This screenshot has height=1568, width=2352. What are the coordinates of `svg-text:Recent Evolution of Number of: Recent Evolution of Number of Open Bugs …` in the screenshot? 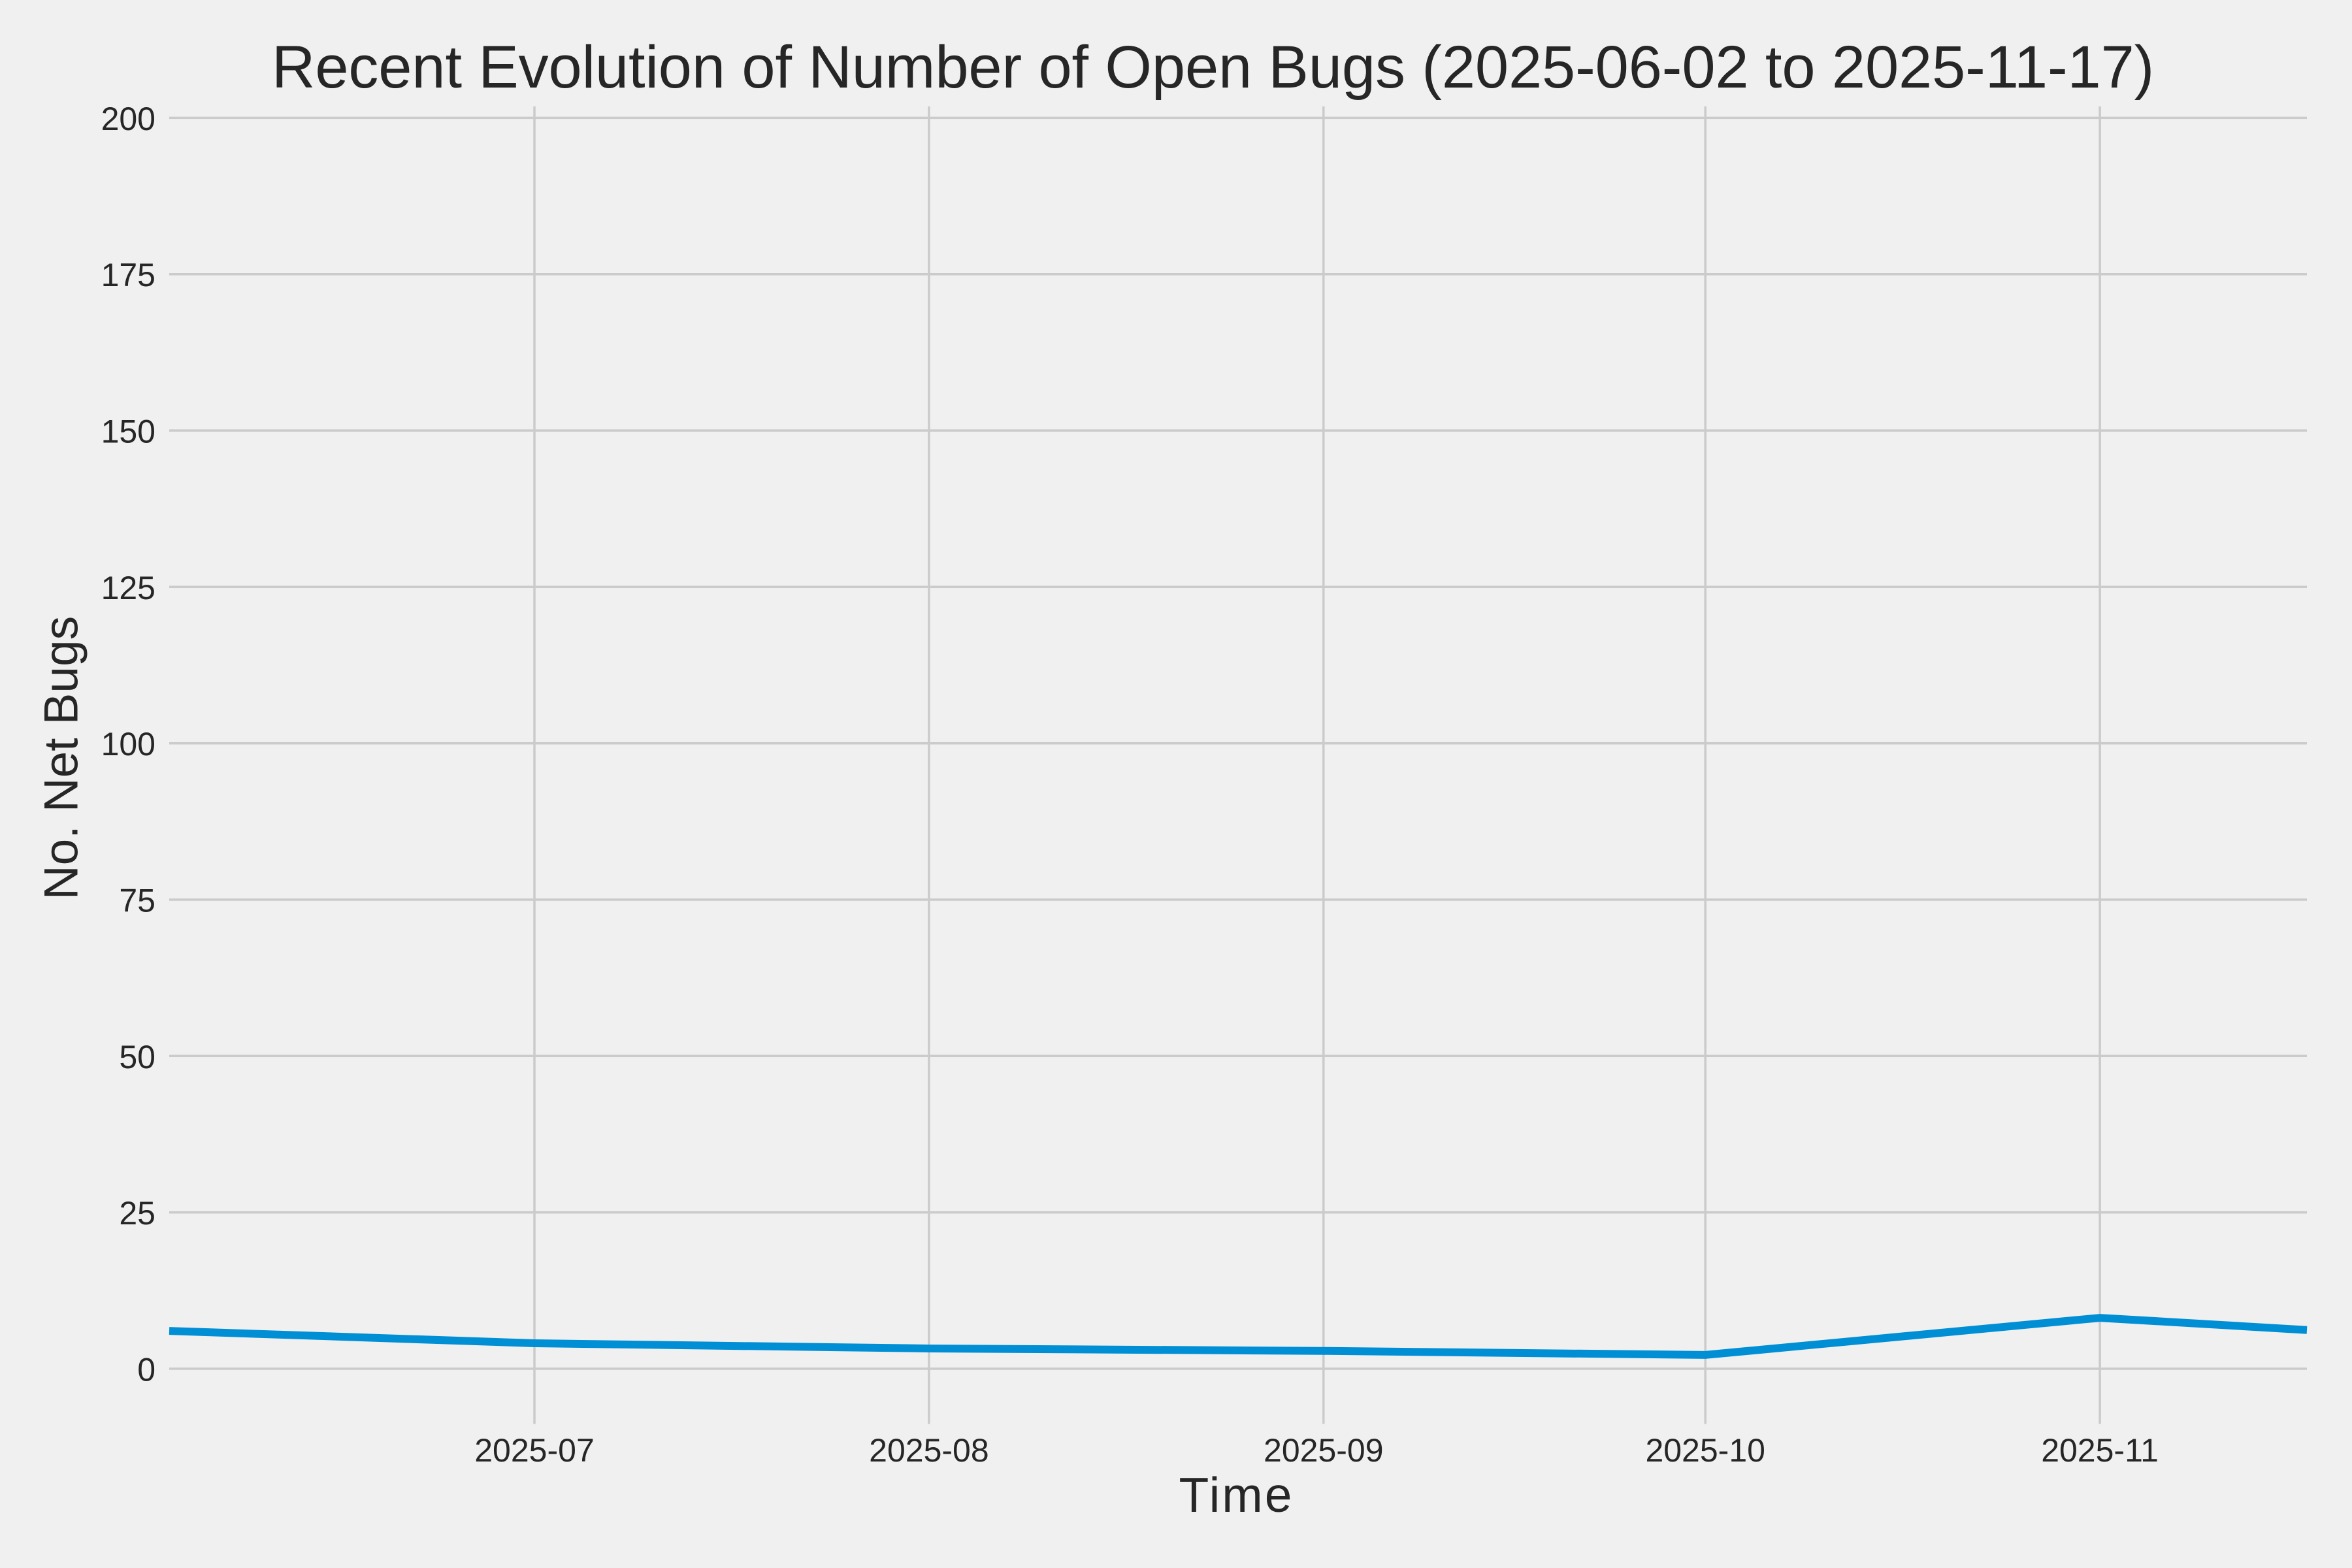 It's located at (1213, 67).